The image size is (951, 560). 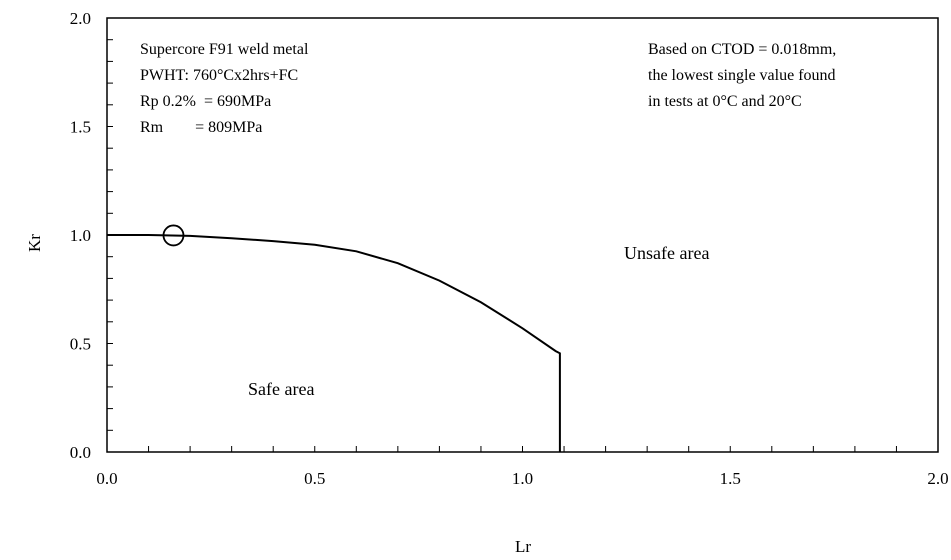 I want to click on x-tick-label: 1.0, so click(x=522, y=478).